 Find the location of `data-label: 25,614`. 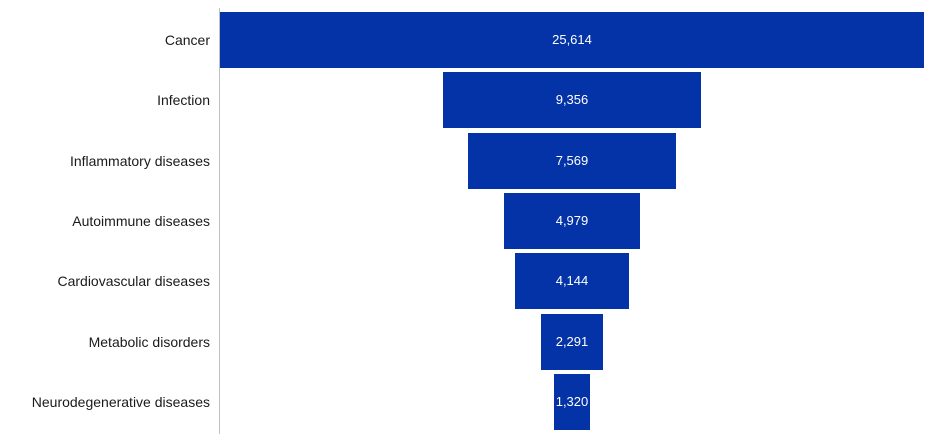

data-label: 25,614 is located at coordinates (572, 39).